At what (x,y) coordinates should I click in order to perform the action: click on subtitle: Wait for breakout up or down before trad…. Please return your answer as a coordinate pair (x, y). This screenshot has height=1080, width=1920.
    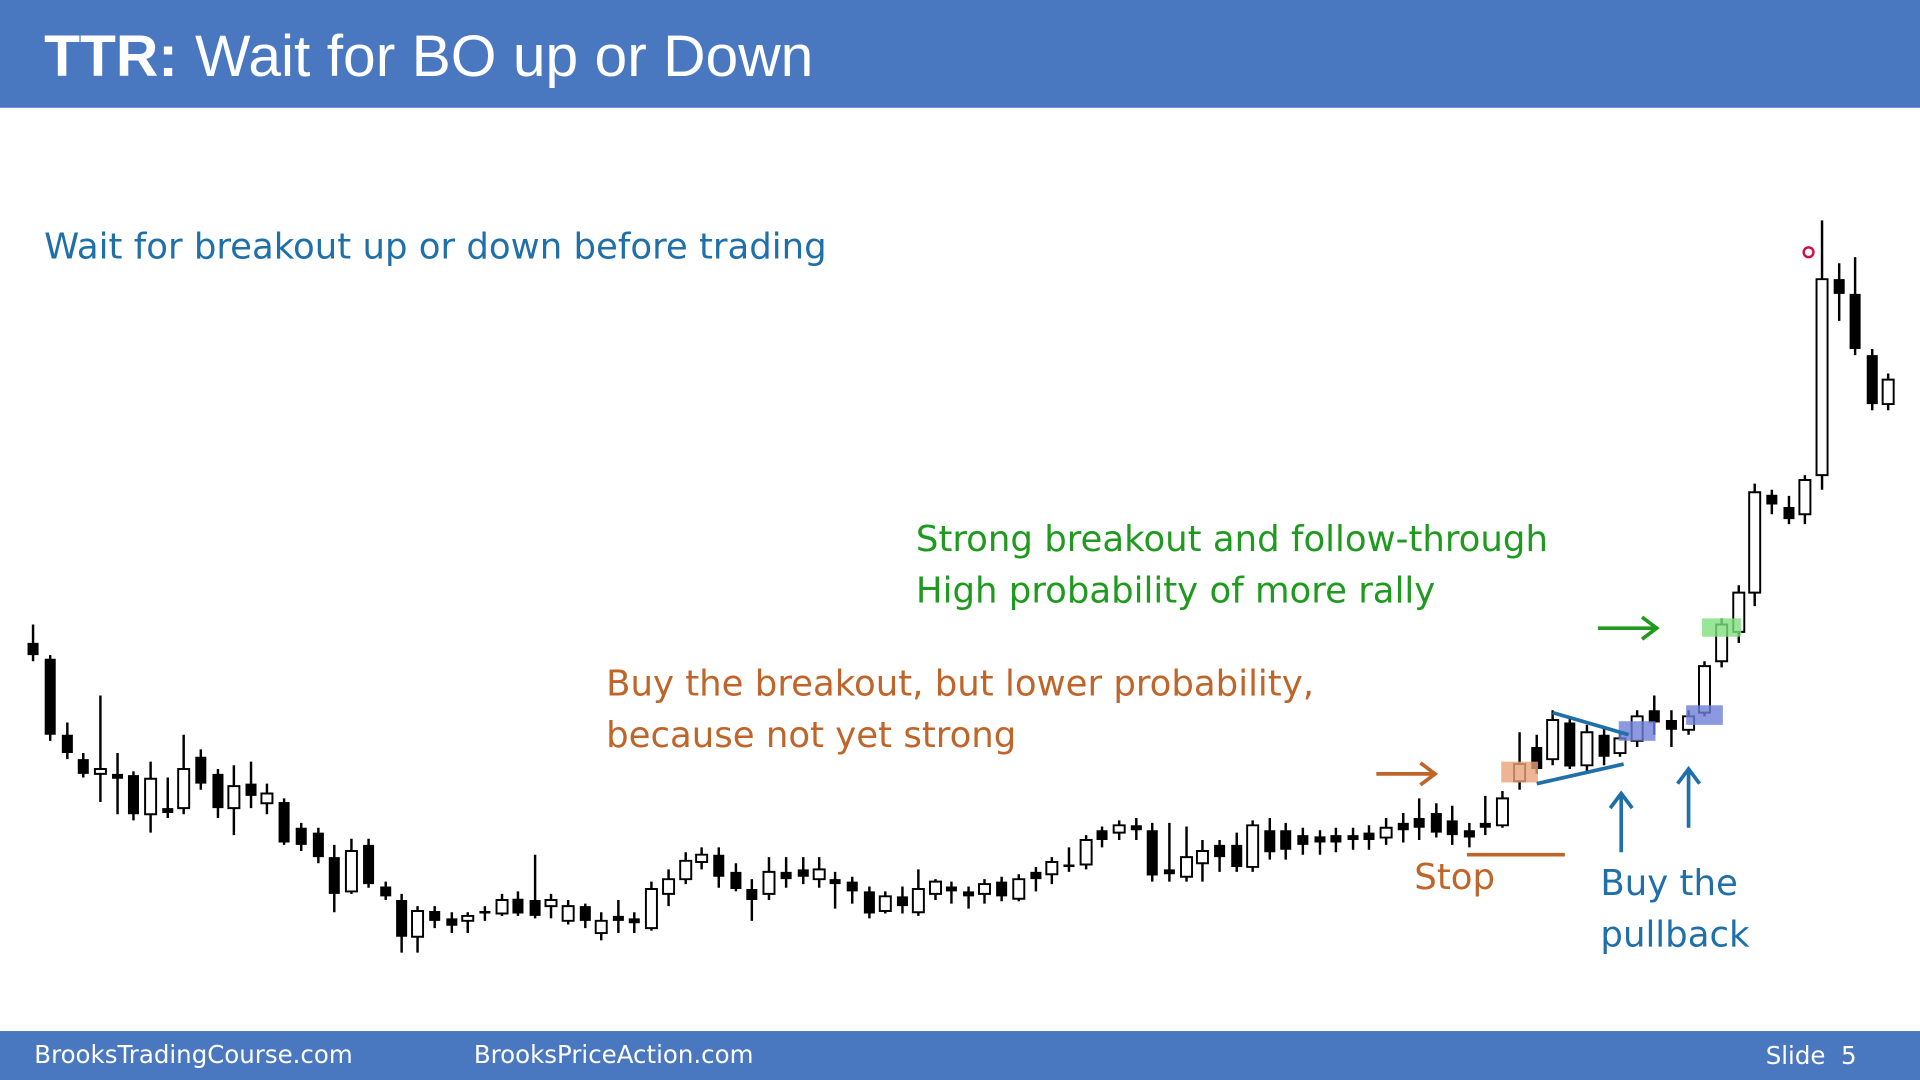
    Looking at the image, I should click on (435, 246).